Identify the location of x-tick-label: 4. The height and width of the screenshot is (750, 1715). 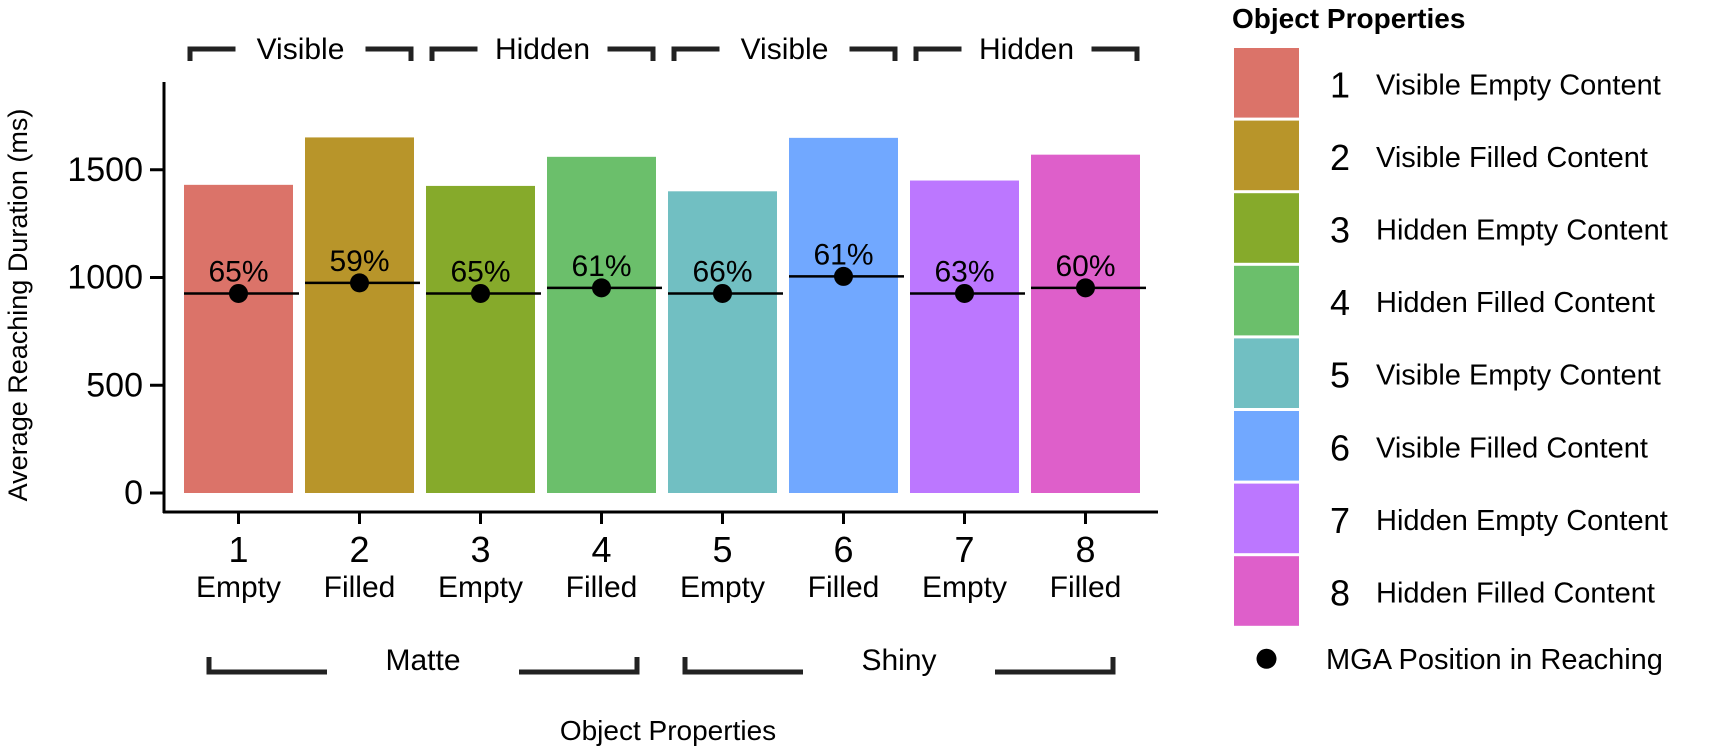
(601, 549).